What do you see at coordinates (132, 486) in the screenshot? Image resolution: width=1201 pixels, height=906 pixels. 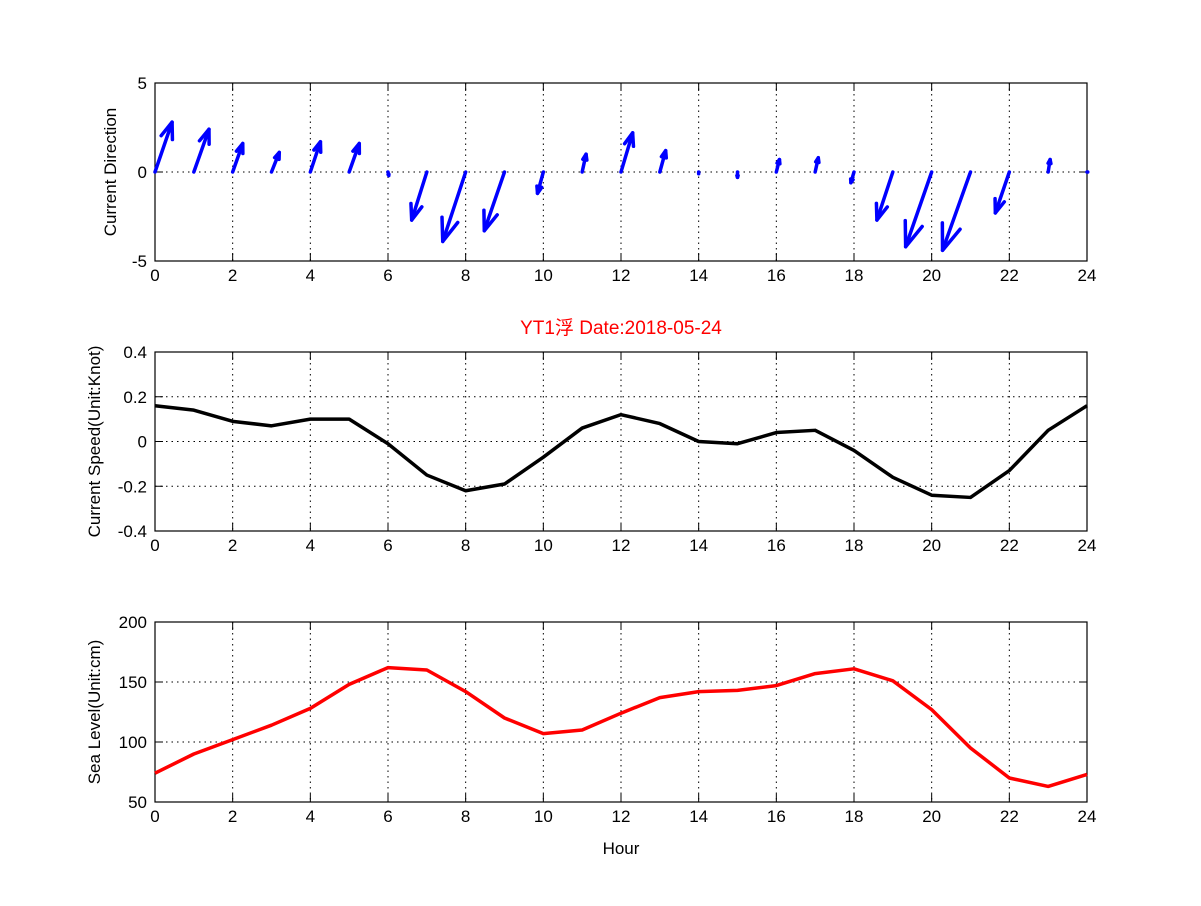 I see `y-tick-label: -0.2` at bounding box center [132, 486].